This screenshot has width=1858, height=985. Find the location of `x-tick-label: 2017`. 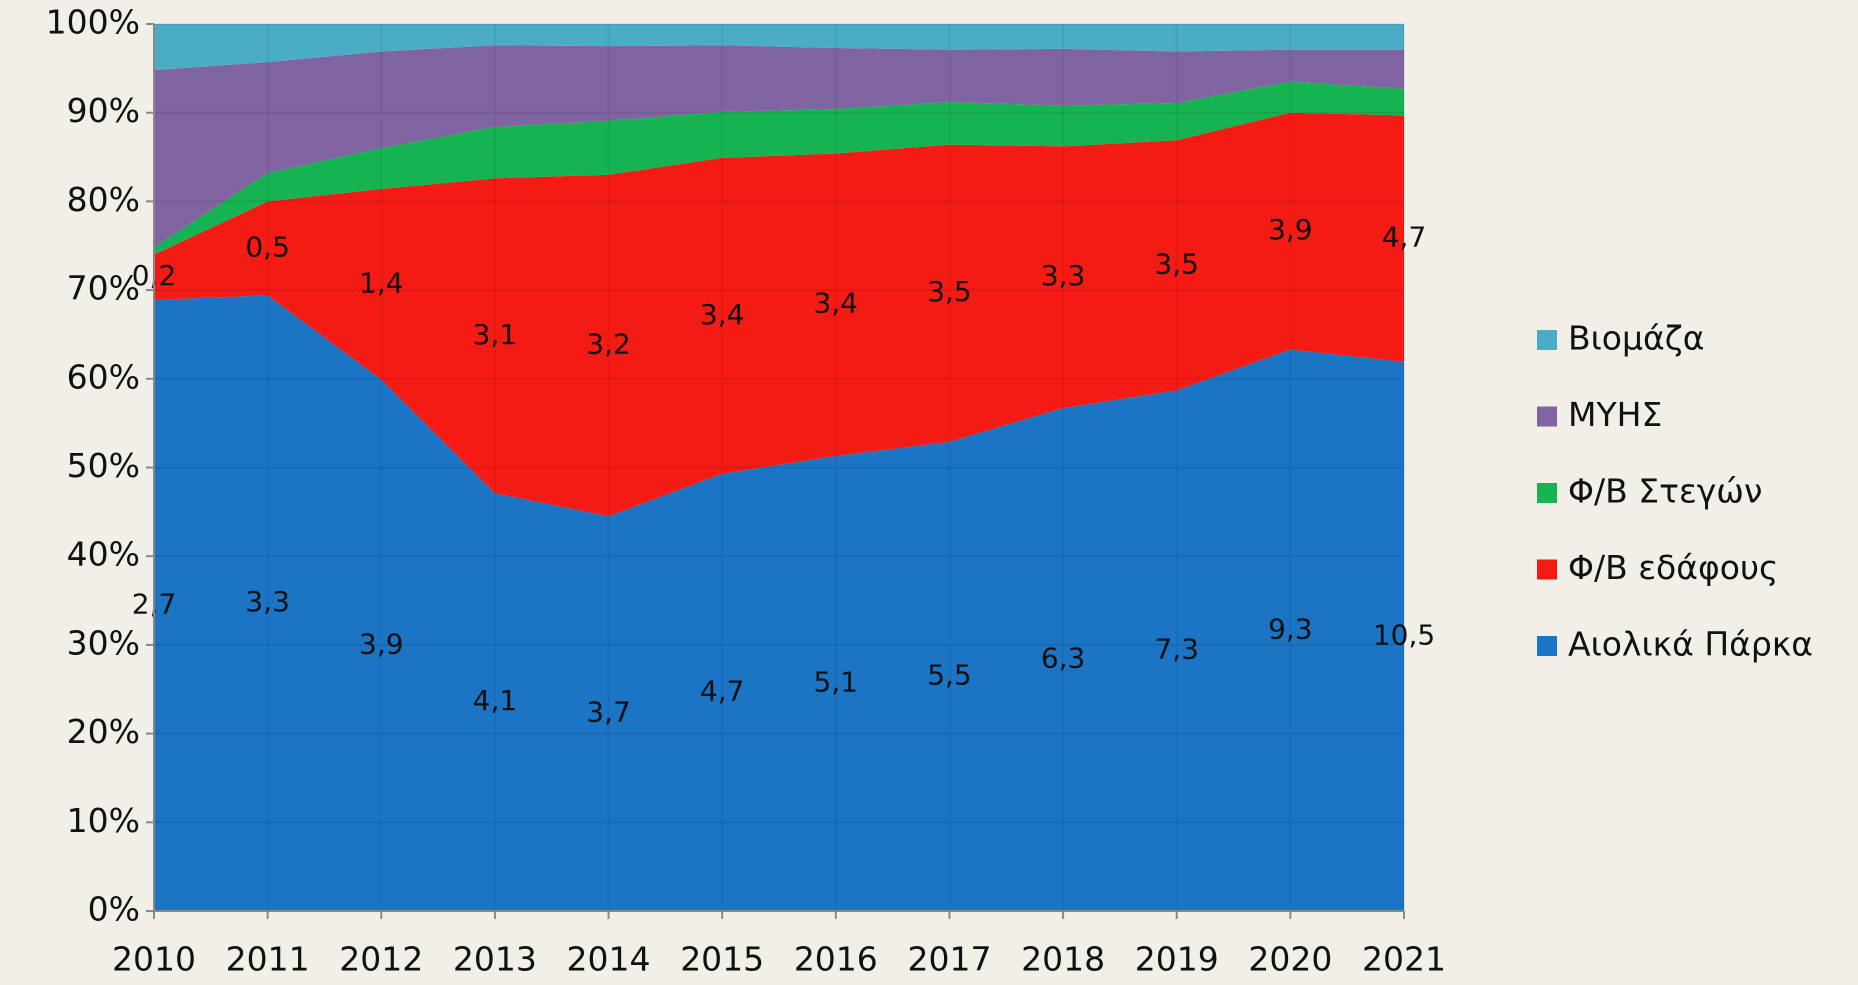

x-tick-label: 2017 is located at coordinates (949, 959).